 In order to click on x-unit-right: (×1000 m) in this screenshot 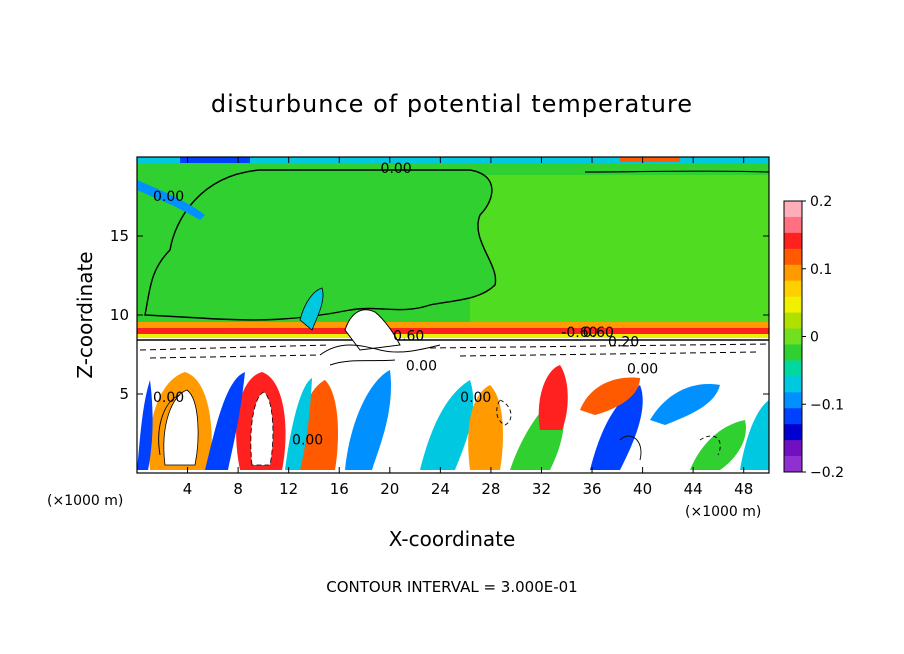, I will do `click(723, 512)`.